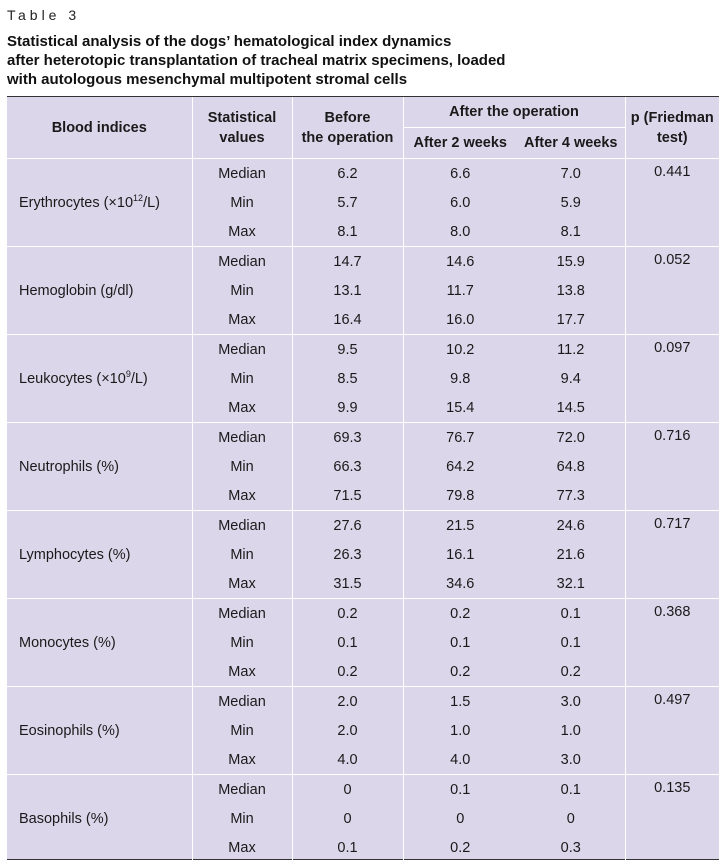 This screenshot has width=726, height=866. What do you see at coordinates (348, 290) in the screenshot?
I see `value-before: 13.1` at bounding box center [348, 290].